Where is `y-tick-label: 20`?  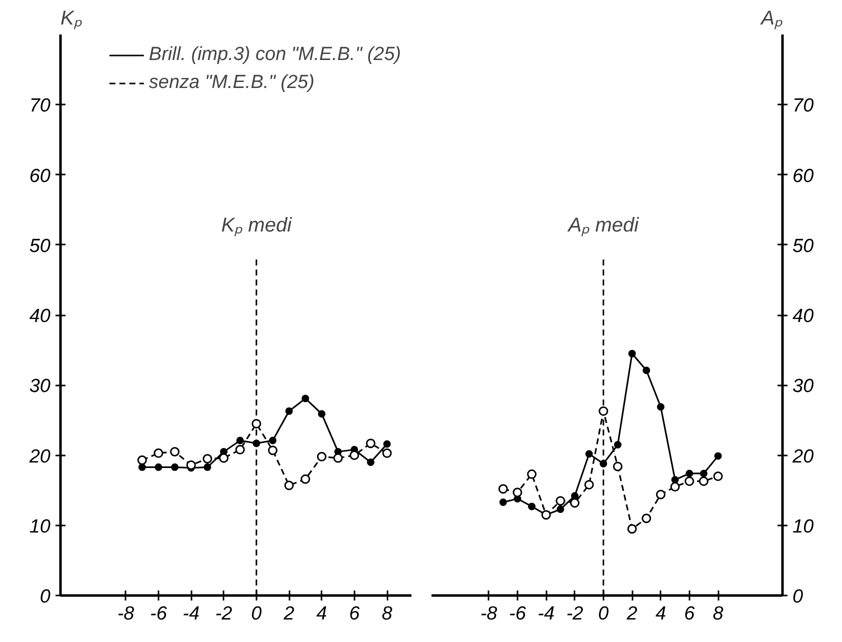 y-tick-label: 20 is located at coordinates (39, 457).